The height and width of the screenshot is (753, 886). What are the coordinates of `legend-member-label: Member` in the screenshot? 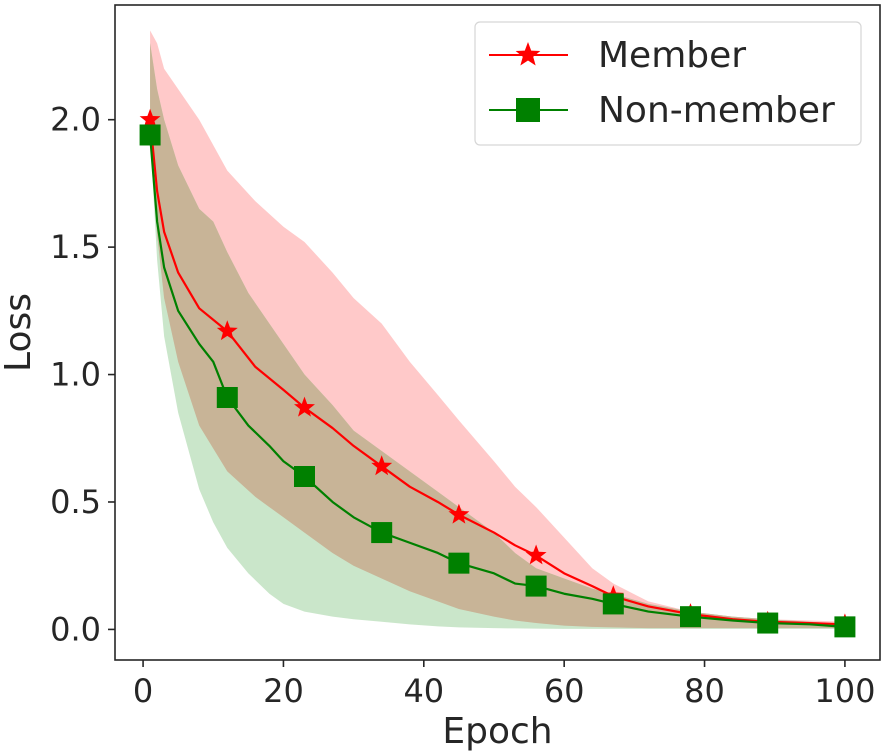 It's located at (672, 55).